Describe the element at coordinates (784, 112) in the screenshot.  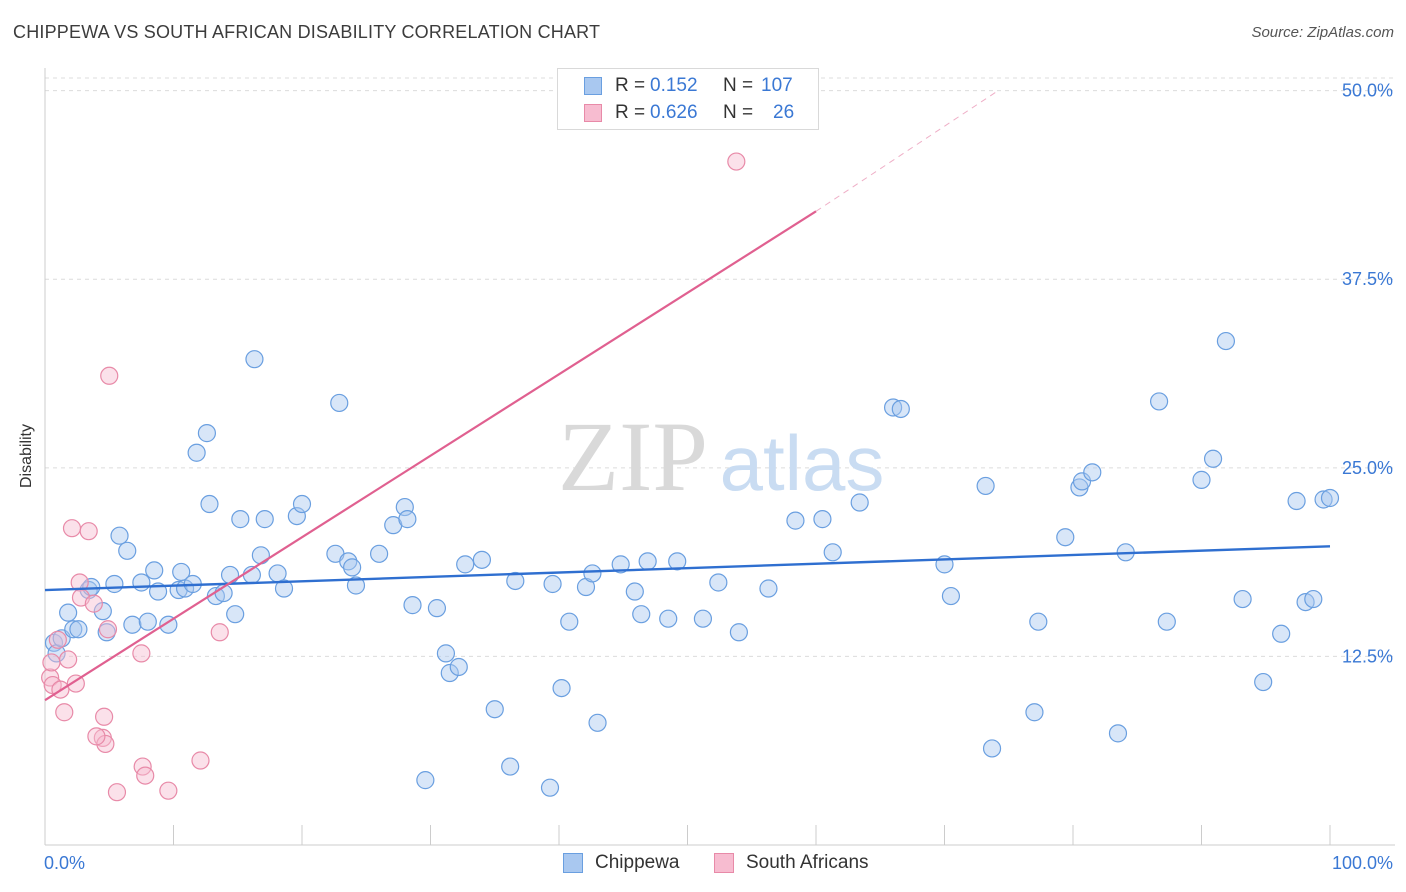
I see `n-value: 26` at that location.